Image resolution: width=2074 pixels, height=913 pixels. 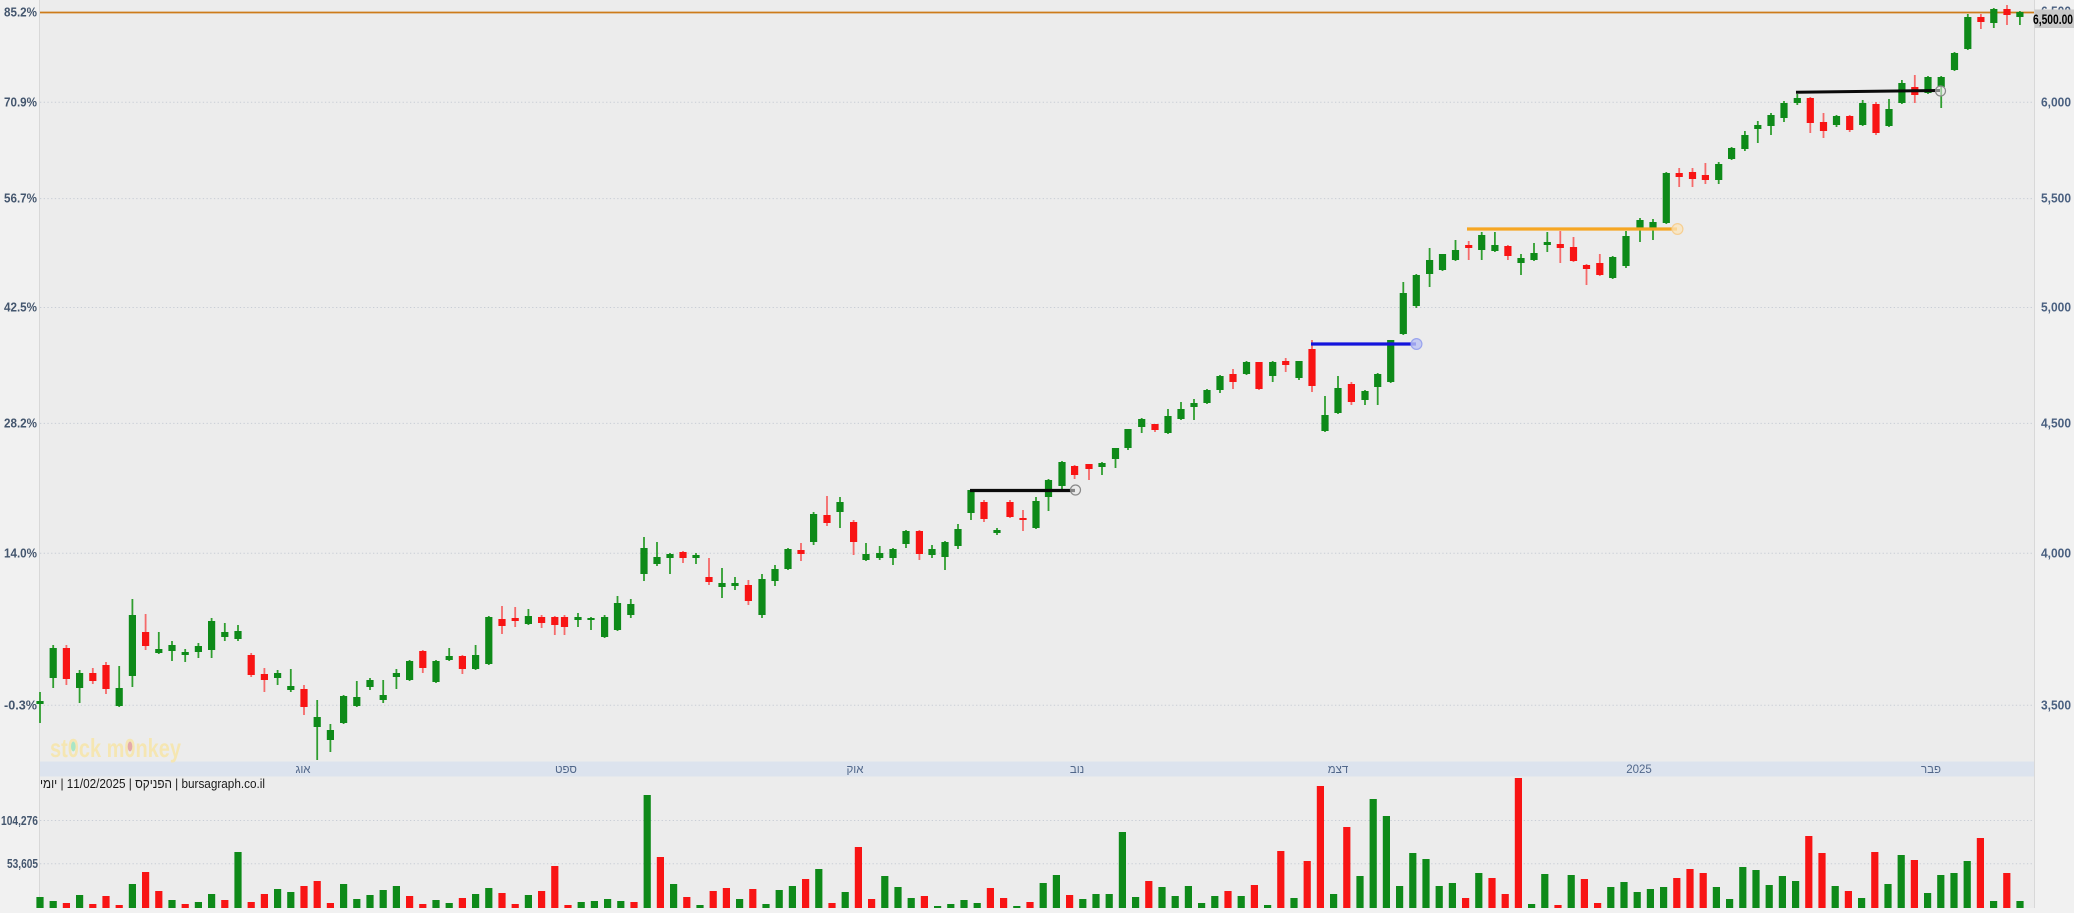 I want to click on svg-text: -0.3%, so click(x=20, y=704).